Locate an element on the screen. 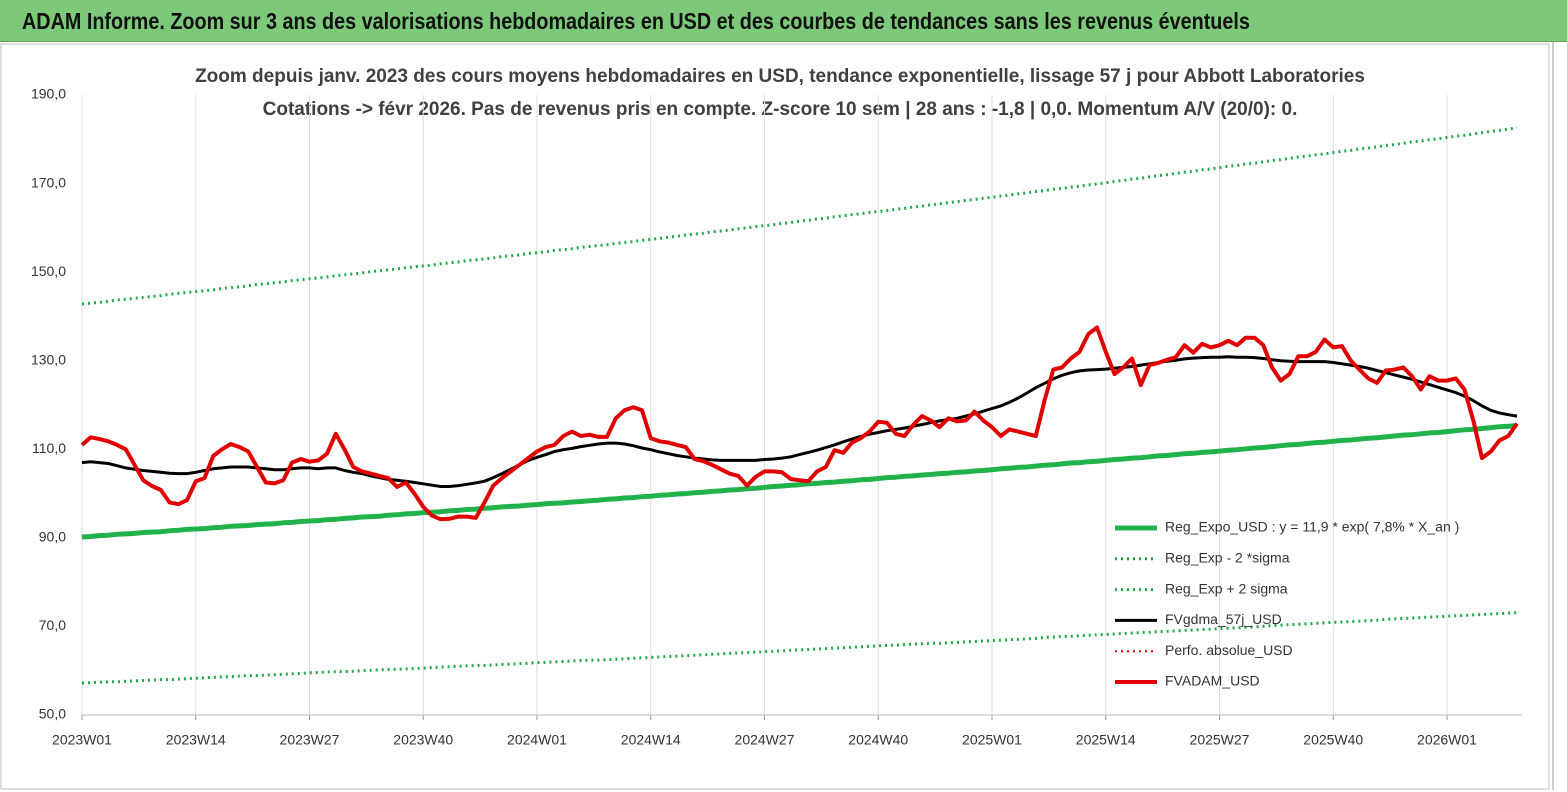 The width and height of the screenshot is (1567, 792). y-tick-label: 50,0 is located at coordinates (52, 714).